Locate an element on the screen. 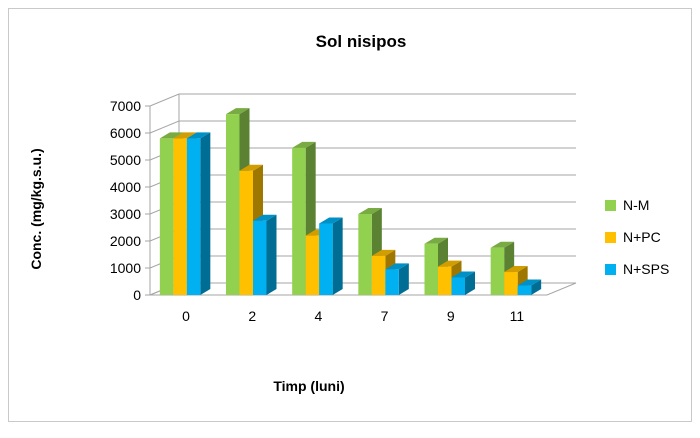 Image resolution: width=700 pixels, height=438 pixels. legend-label: N+SPS is located at coordinates (646, 269).